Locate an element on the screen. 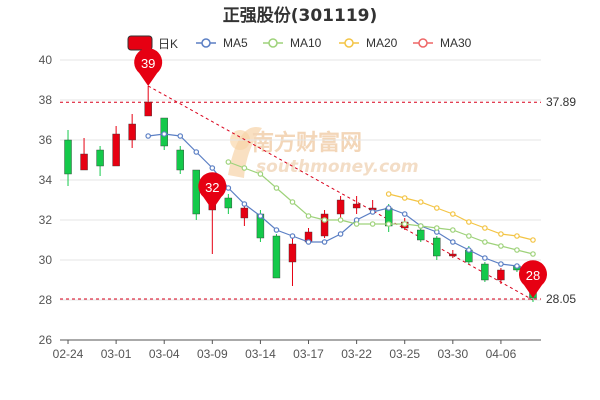  price-marker: 39 is located at coordinates (148, 67).